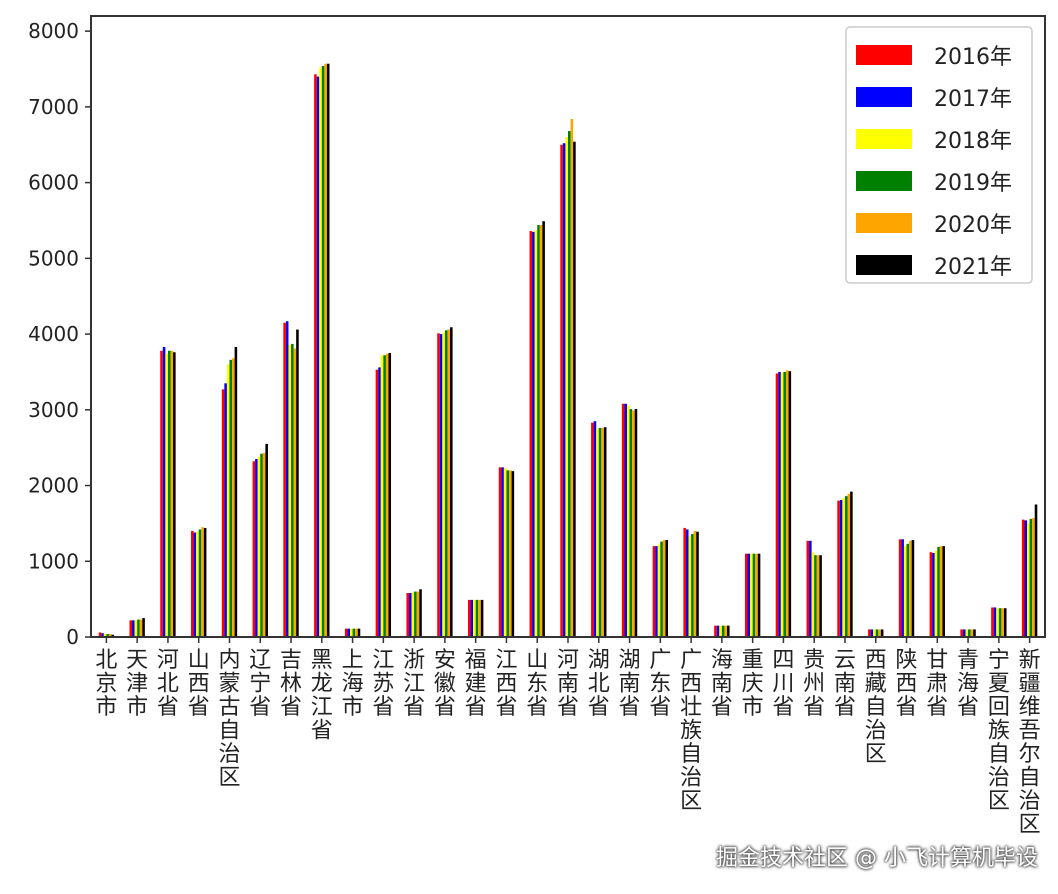  Describe the element at coordinates (168, 684) in the screenshot. I see `x-tick-label: 河北省` at that location.